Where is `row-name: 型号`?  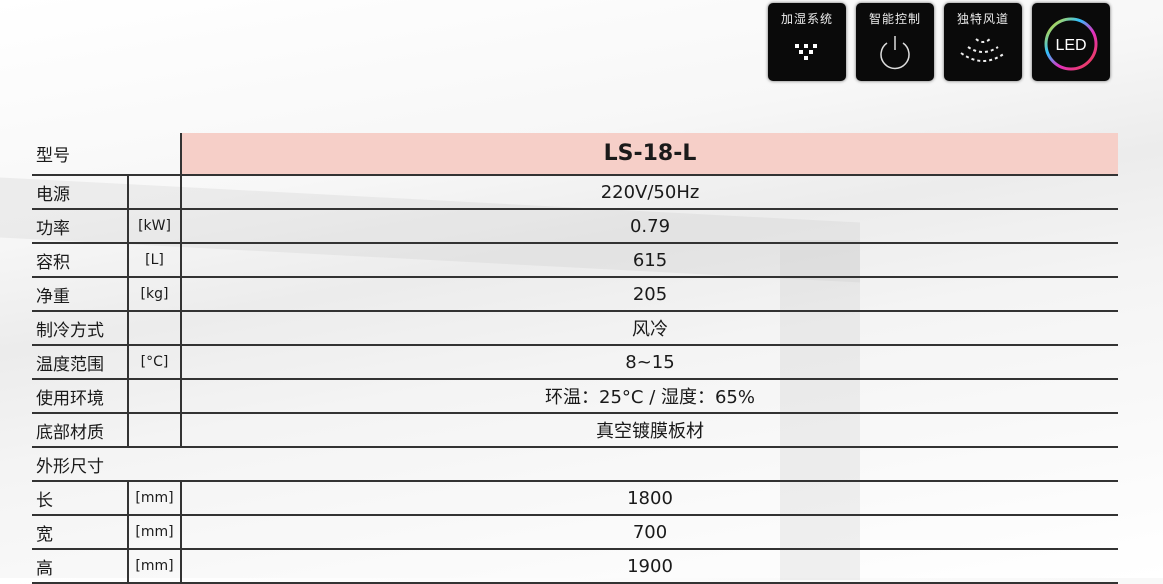
row-name: 型号 is located at coordinates (80, 154).